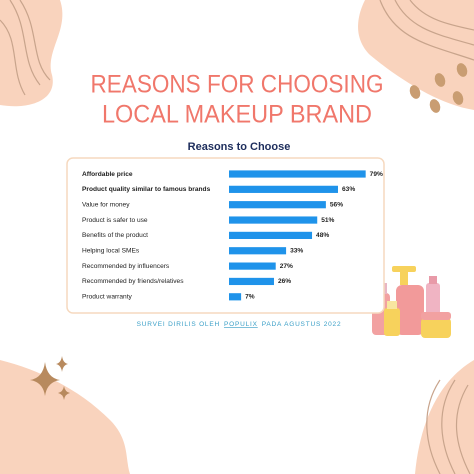  What do you see at coordinates (107, 297) in the screenshot?
I see `category-label: Product warranty` at bounding box center [107, 297].